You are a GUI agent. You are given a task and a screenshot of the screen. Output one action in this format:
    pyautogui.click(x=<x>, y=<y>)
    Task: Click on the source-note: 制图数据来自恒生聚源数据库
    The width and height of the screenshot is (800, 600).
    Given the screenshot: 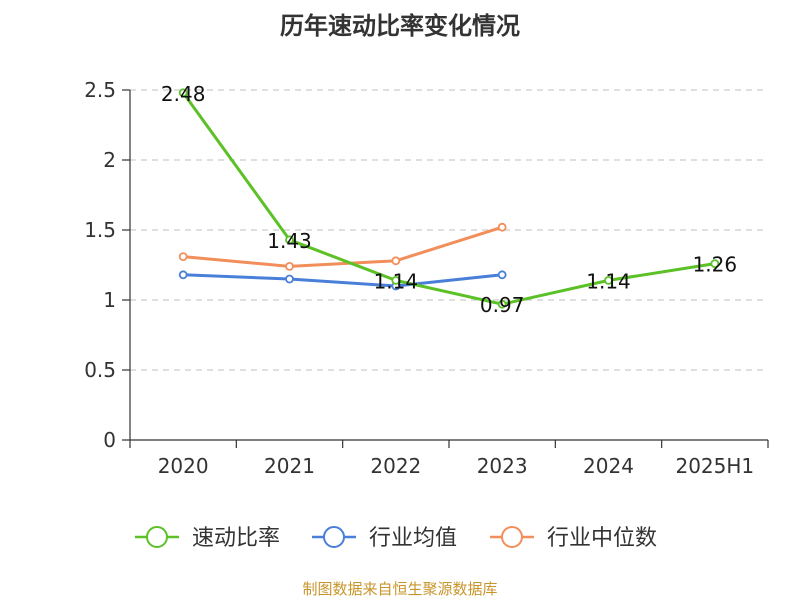 What is the action you would take?
    pyautogui.click(x=400, y=589)
    